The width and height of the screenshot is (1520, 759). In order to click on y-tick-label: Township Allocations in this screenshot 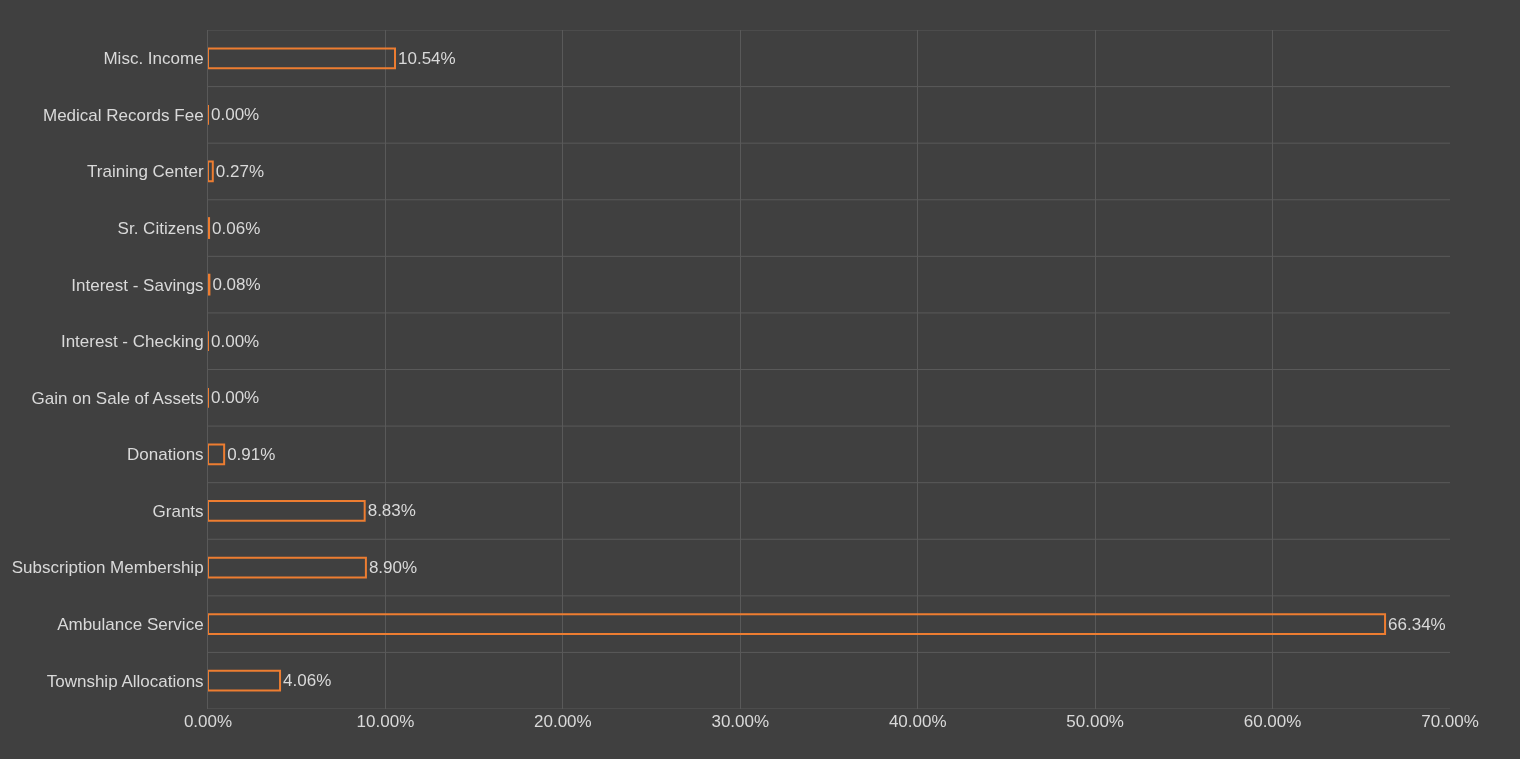, I will do `click(125, 681)`.